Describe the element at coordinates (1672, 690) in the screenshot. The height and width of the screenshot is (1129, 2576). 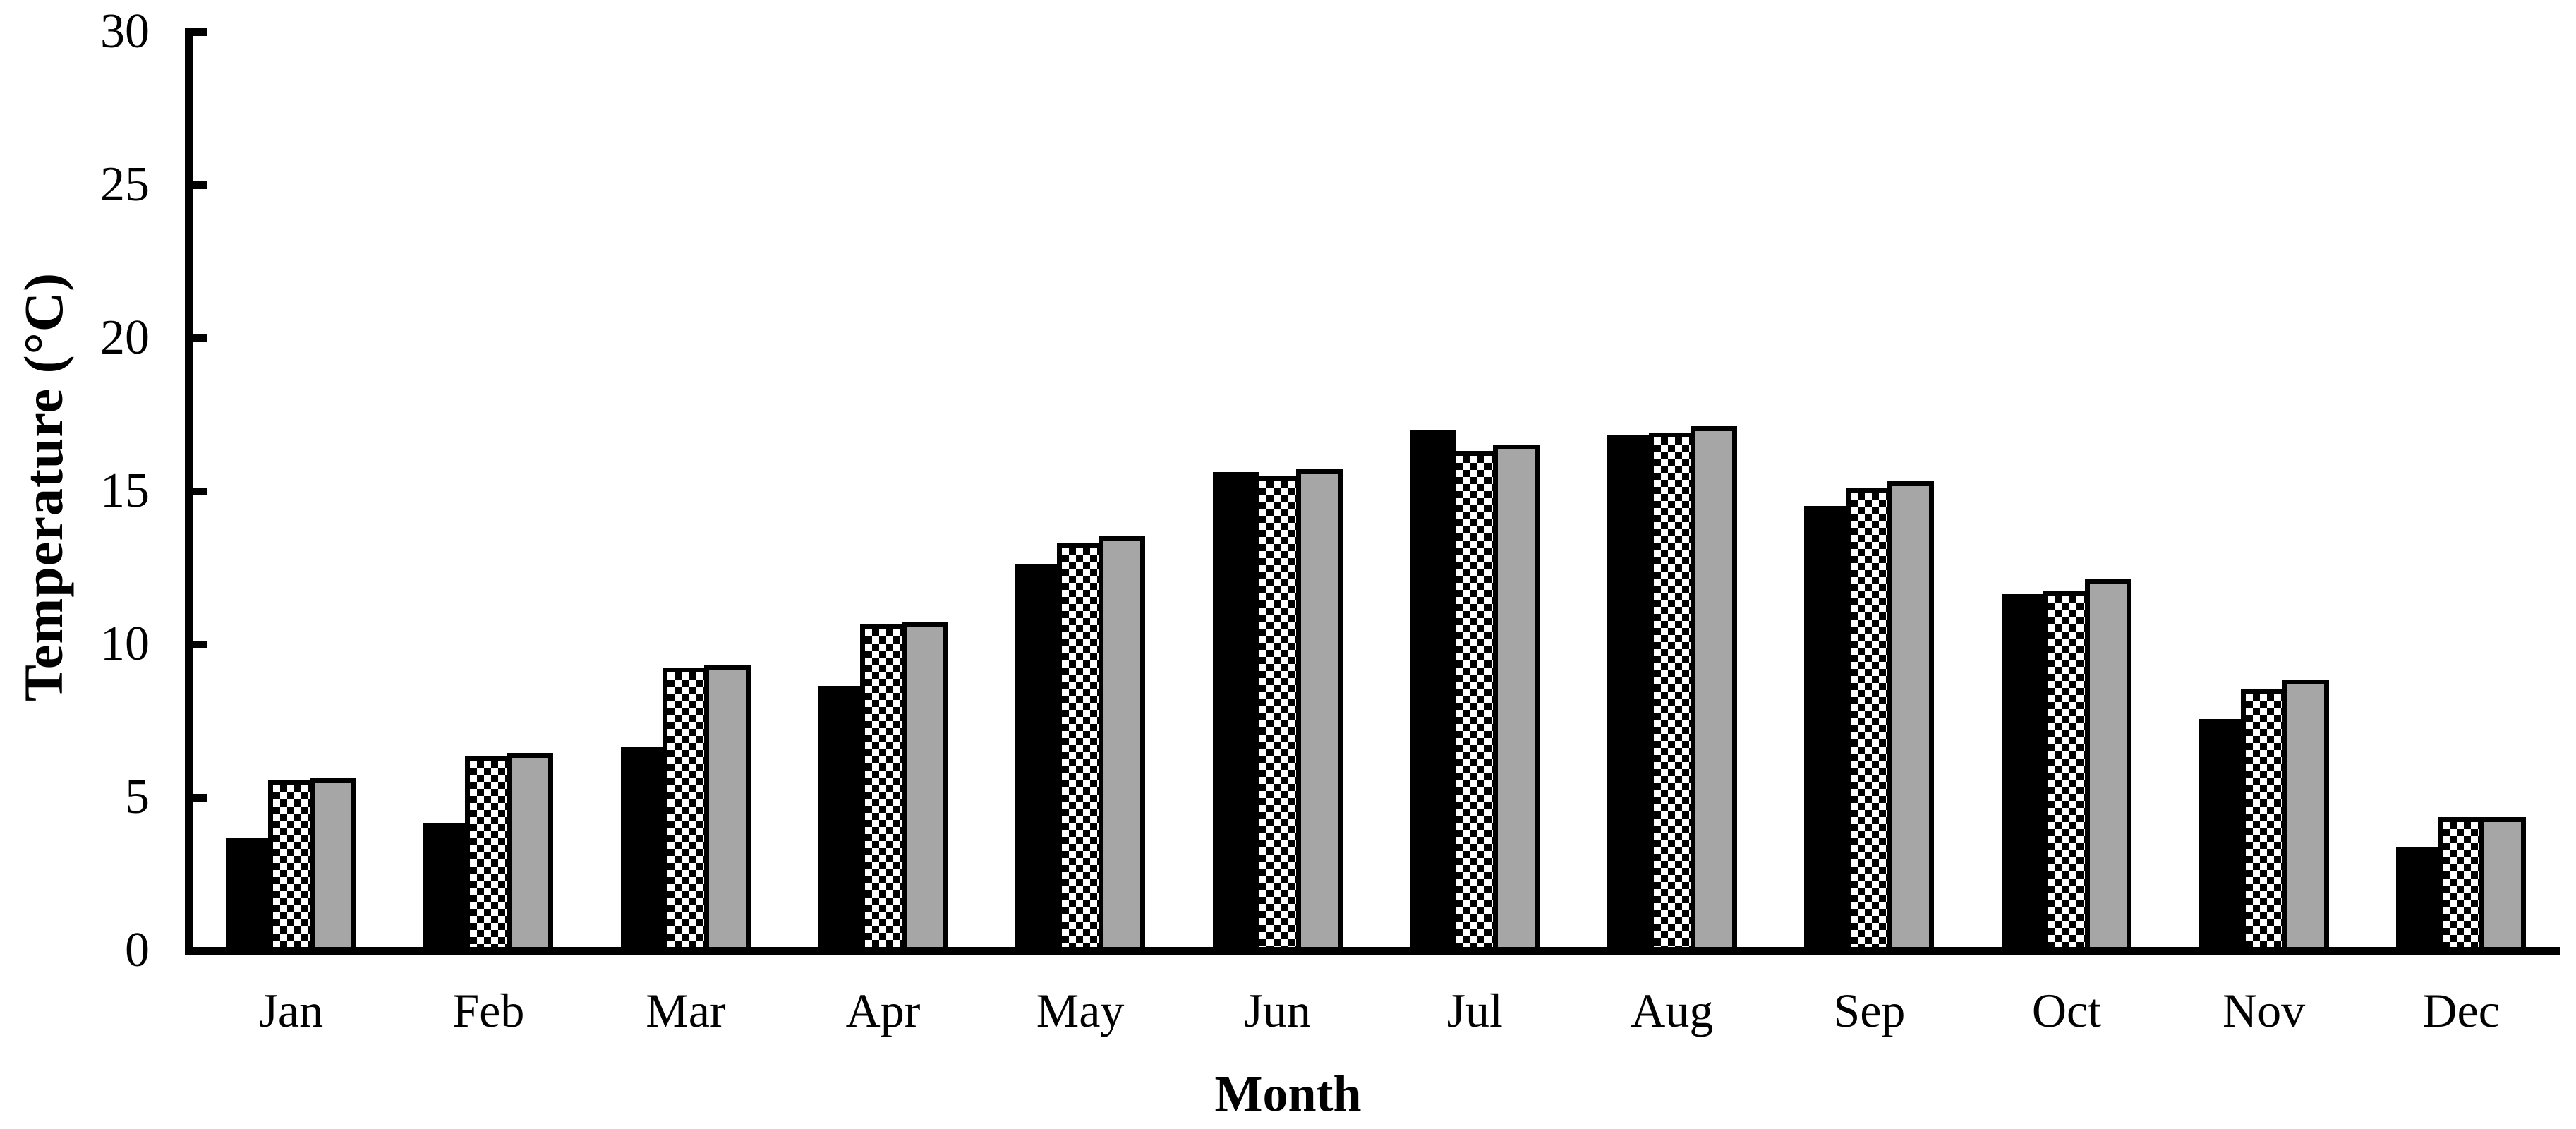
I see `bar-checkered-aug` at that location.